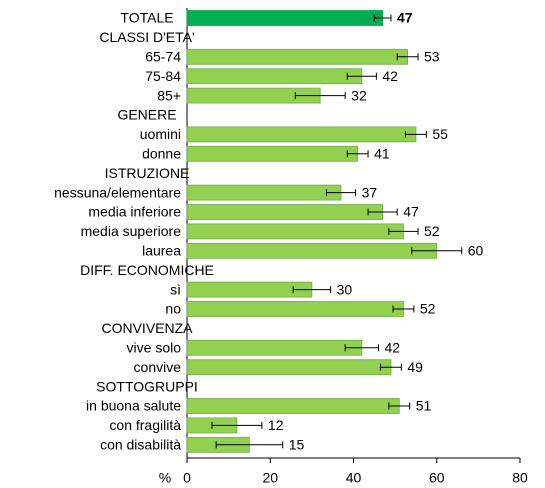  What do you see at coordinates (133, 406) in the screenshot?
I see `y-tick-label: in buona salute` at bounding box center [133, 406].